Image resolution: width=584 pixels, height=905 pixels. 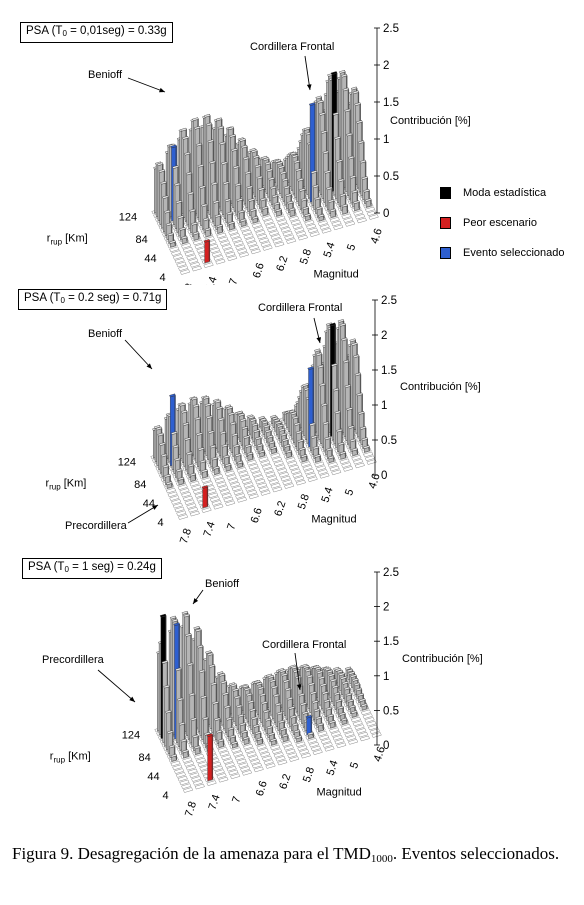 What do you see at coordinates (105, 334) in the screenshot?
I see `annotation-label: Benioff` at bounding box center [105, 334].